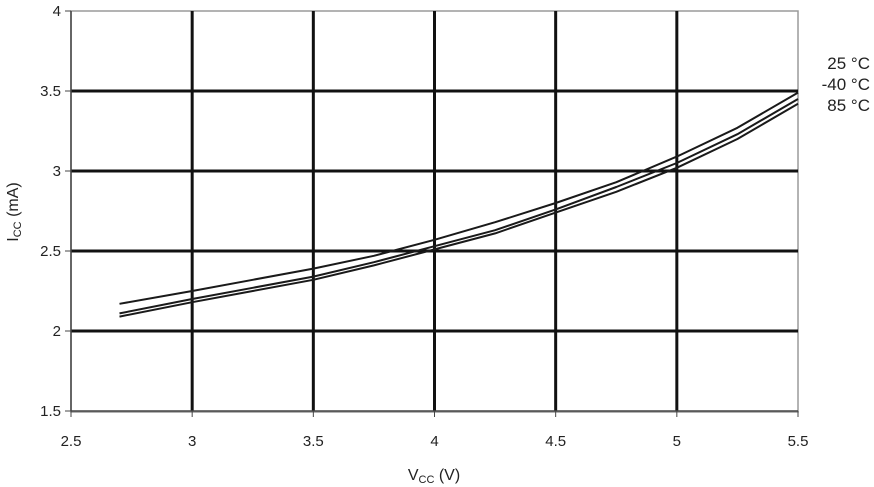 The height and width of the screenshot is (487, 874). Describe the element at coordinates (313, 441) in the screenshot. I see `x-tick-label: 3.5` at that location.